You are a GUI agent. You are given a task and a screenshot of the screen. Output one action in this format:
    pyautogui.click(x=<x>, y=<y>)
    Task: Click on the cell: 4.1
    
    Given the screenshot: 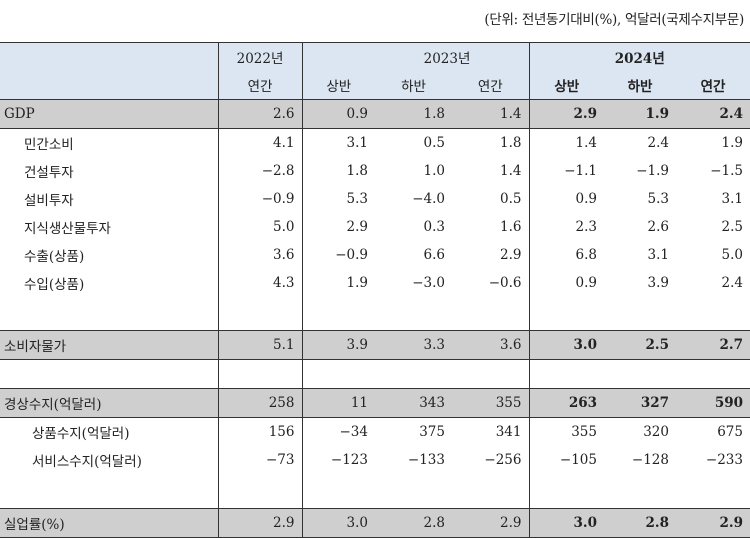 What is the action you would take?
    pyautogui.click(x=259, y=142)
    